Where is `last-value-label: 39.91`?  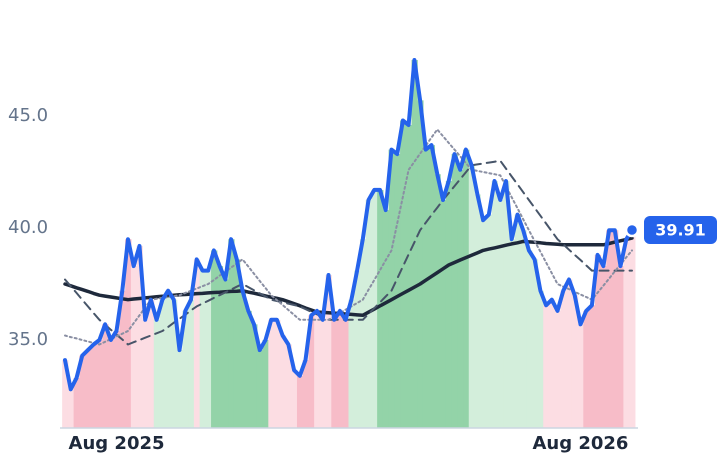 last-value-label: 39.91 is located at coordinates (680, 230).